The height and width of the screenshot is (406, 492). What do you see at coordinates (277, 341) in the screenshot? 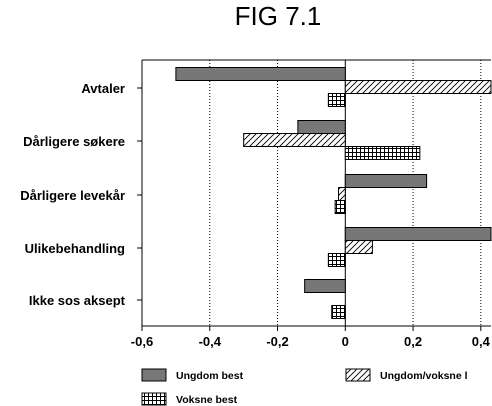
I see `x-tick-label: -0,2` at bounding box center [277, 341].